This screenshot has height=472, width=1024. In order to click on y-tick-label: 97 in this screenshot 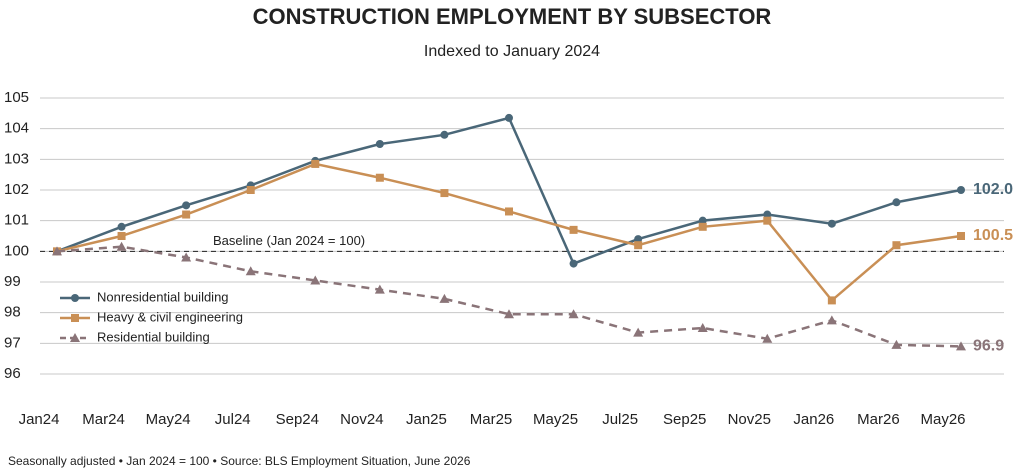, I will do `click(12, 342)`.